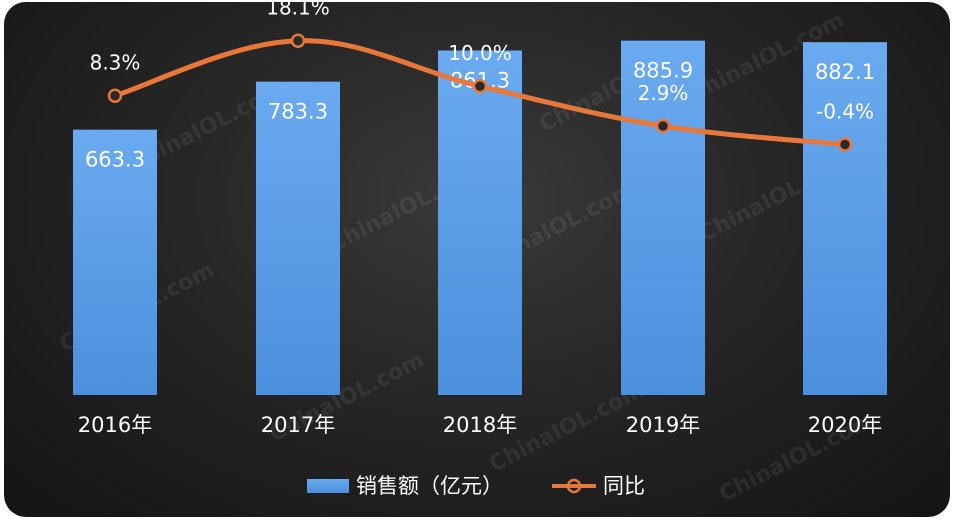  I want to click on x-tick-label: 2017年, so click(298, 425).